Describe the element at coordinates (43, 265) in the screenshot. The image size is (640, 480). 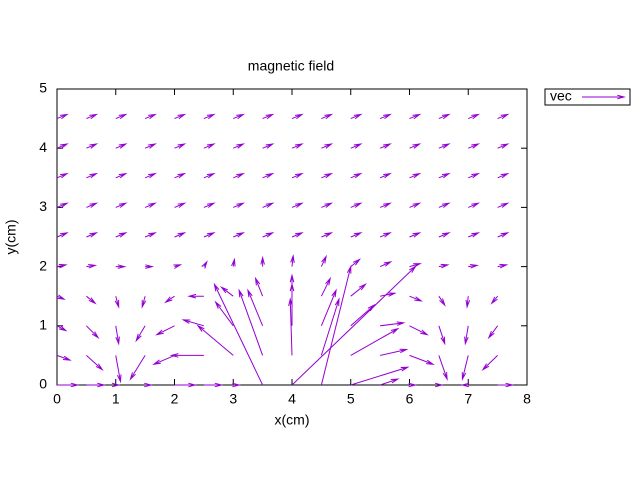
I see `y-tick-label: 2` at that location.